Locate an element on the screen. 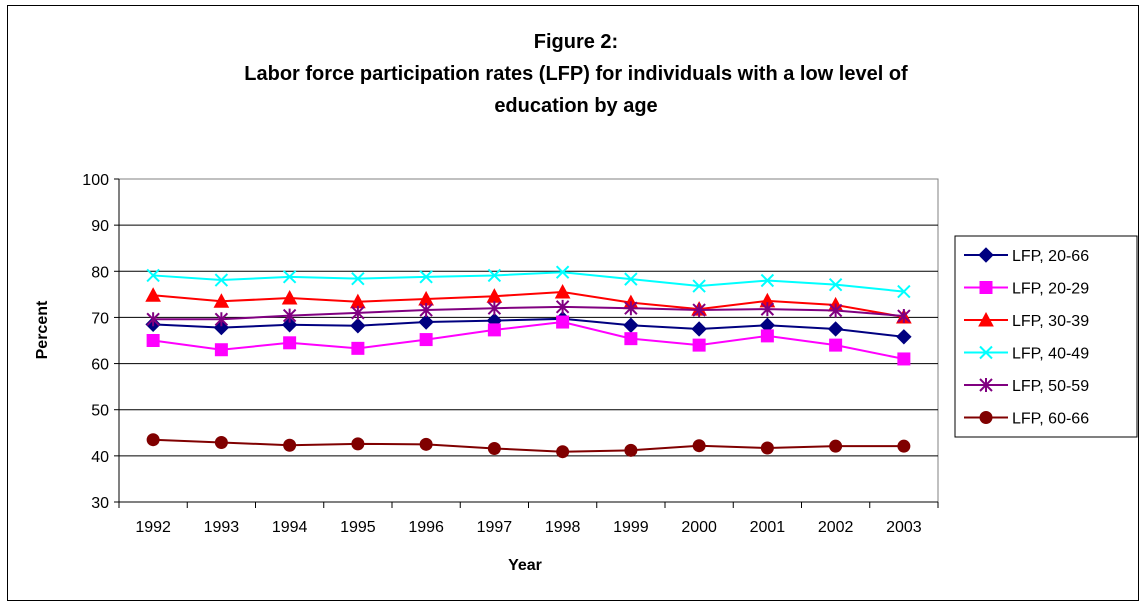 The image size is (1147, 607). x-tick-label: 1999 is located at coordinates (631, 527).